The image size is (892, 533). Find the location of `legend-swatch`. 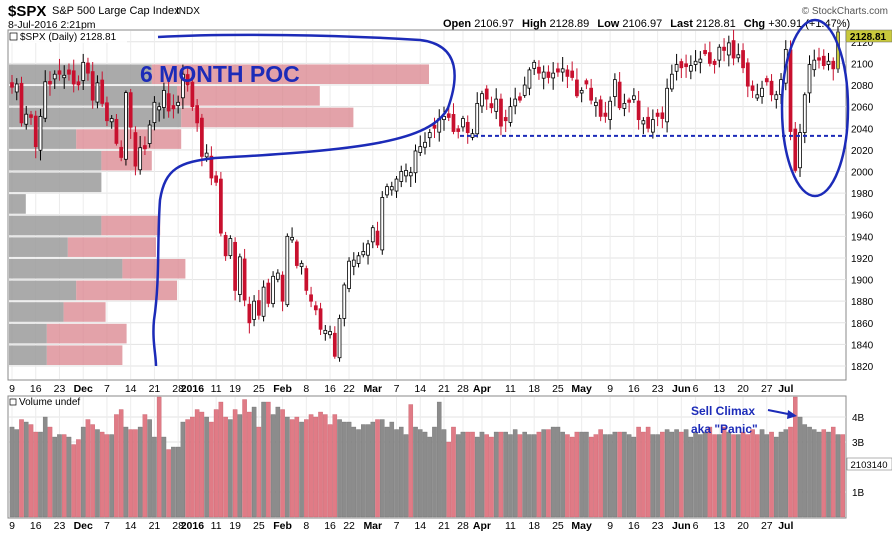

legend-swatch is located at coordinates (13, 36).